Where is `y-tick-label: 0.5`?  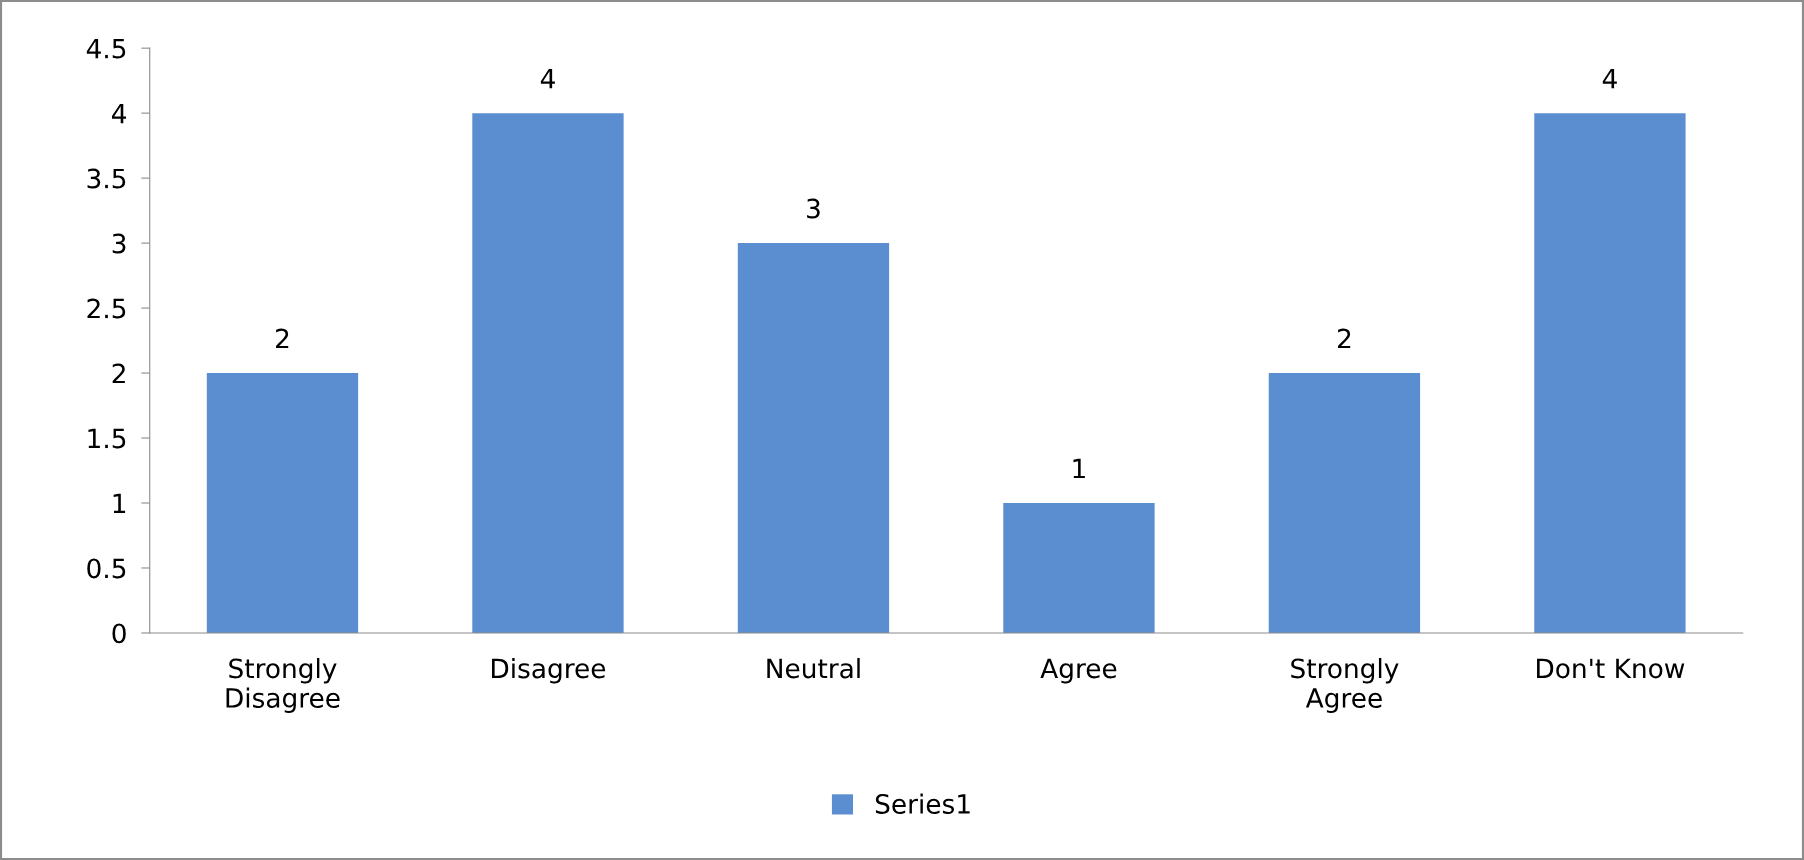 y-tick-label: 0.5 is located at coordinates (106, 568).